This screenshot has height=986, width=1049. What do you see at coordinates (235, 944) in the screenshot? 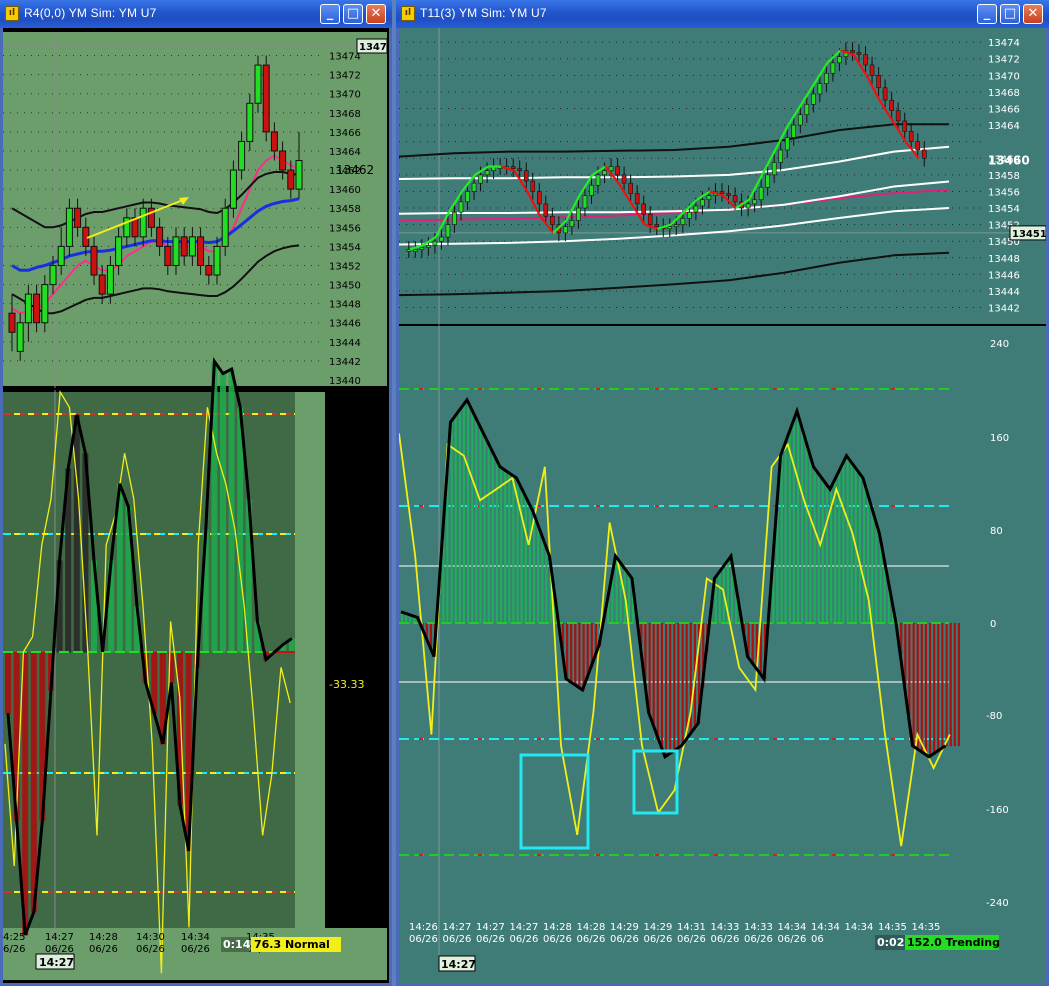
I see `countdown-bg` at bounding box center [235, 944].